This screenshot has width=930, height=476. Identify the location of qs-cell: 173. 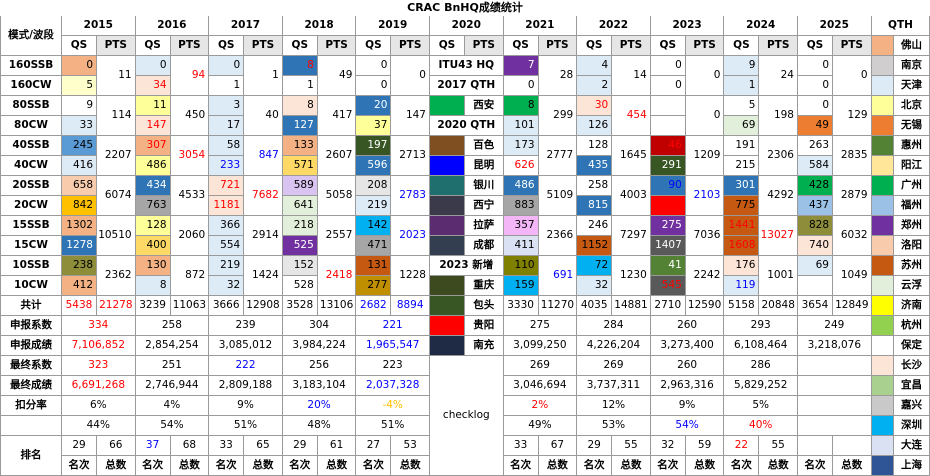
(521, 146).